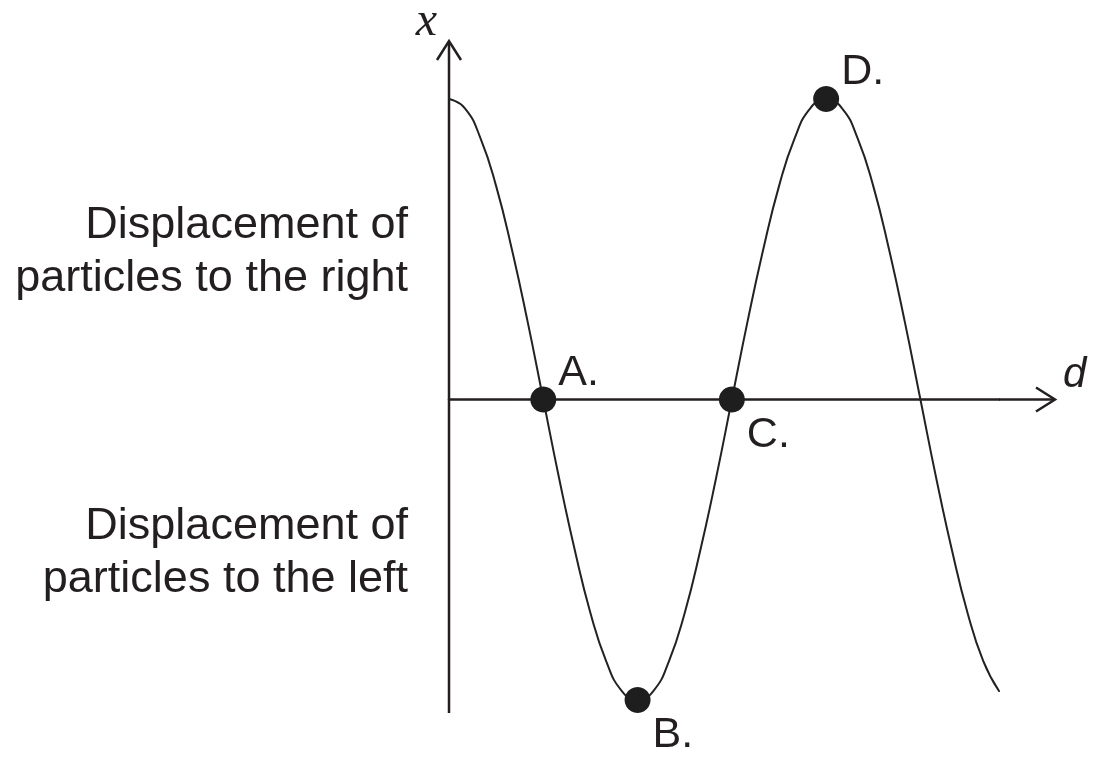 This screenshot has width=1100, height=760. Describe the element at coordinates (578, 369) in the screenshot. I see `annotation: A.` at that location.